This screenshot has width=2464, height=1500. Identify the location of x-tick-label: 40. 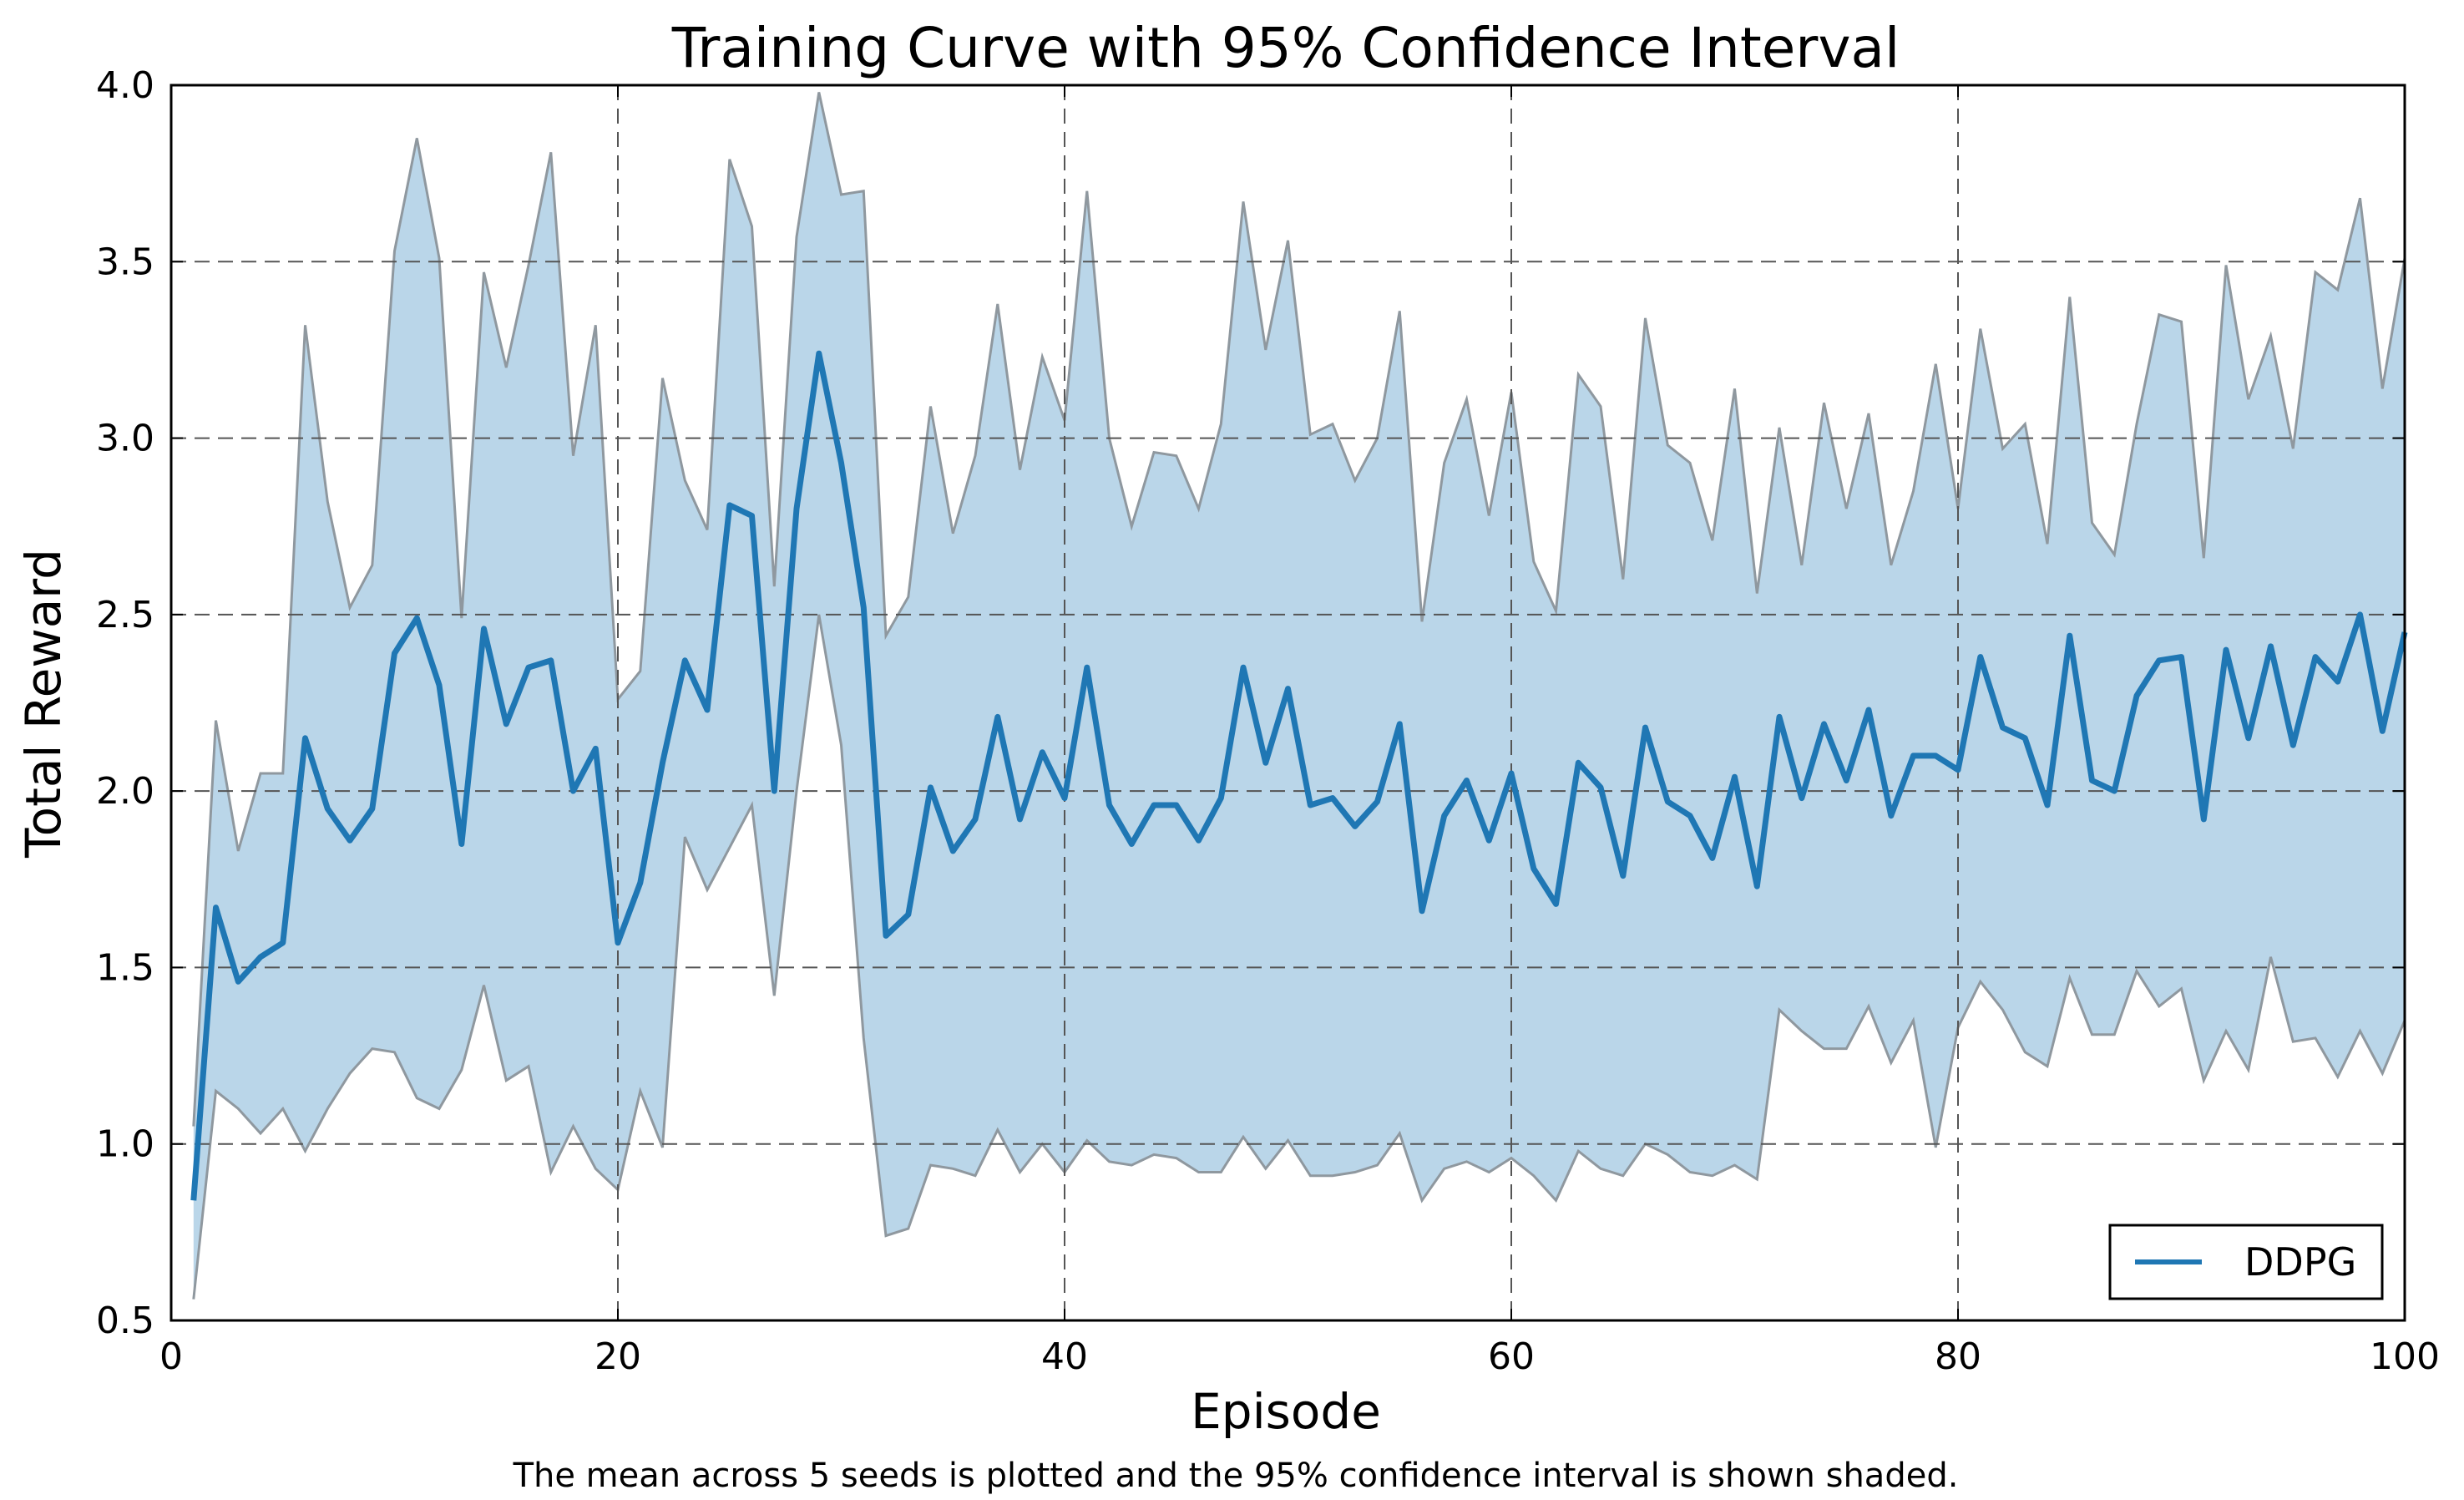
(1064, 1356).